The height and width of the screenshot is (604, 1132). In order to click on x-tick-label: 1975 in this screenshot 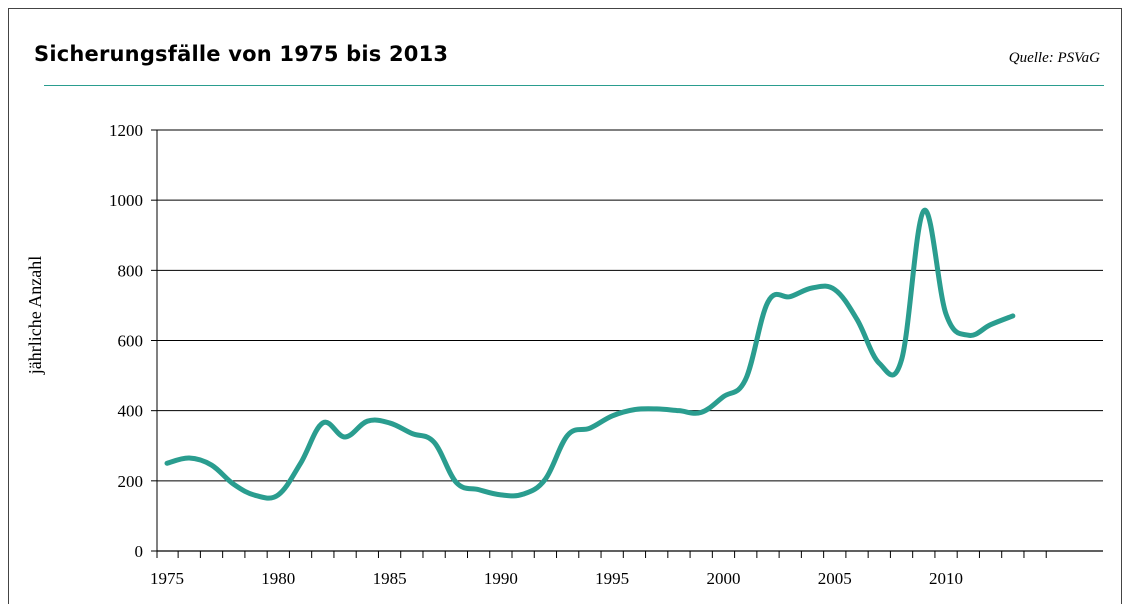, I will do `click(167, 578)`.